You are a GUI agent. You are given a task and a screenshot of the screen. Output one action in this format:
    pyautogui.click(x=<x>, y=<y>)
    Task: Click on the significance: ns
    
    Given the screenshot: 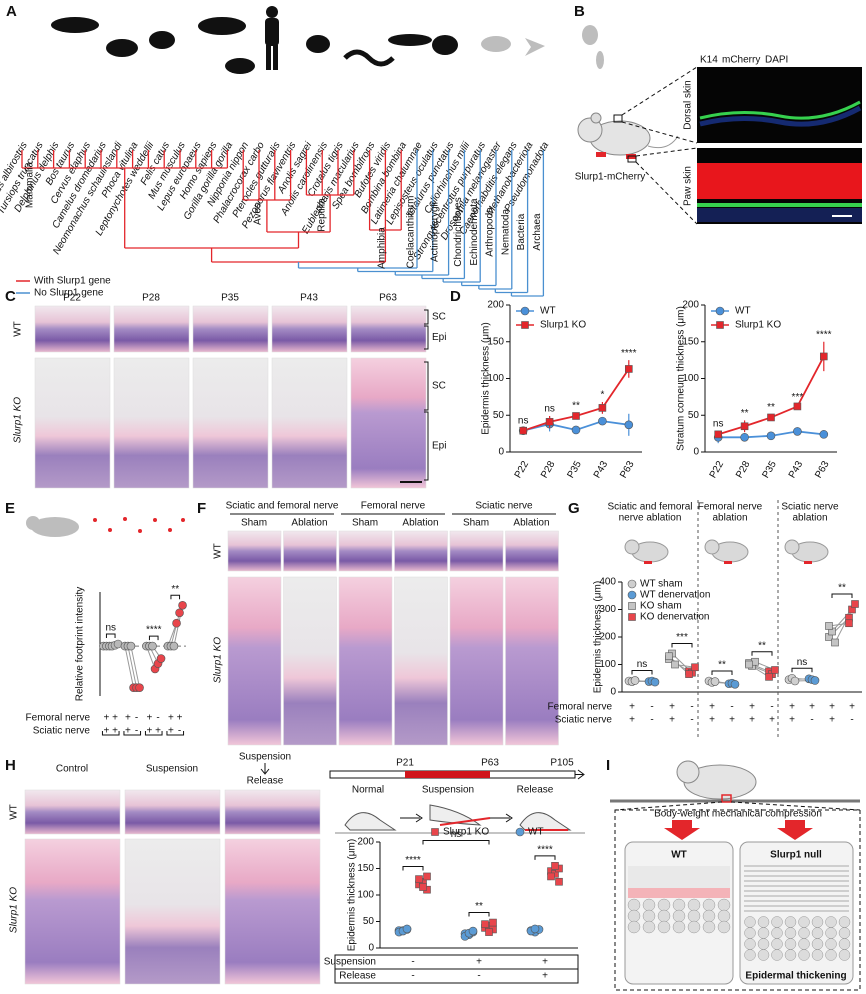 What is the action you would take?
    pyautogui.click(x=456, y=834)
    